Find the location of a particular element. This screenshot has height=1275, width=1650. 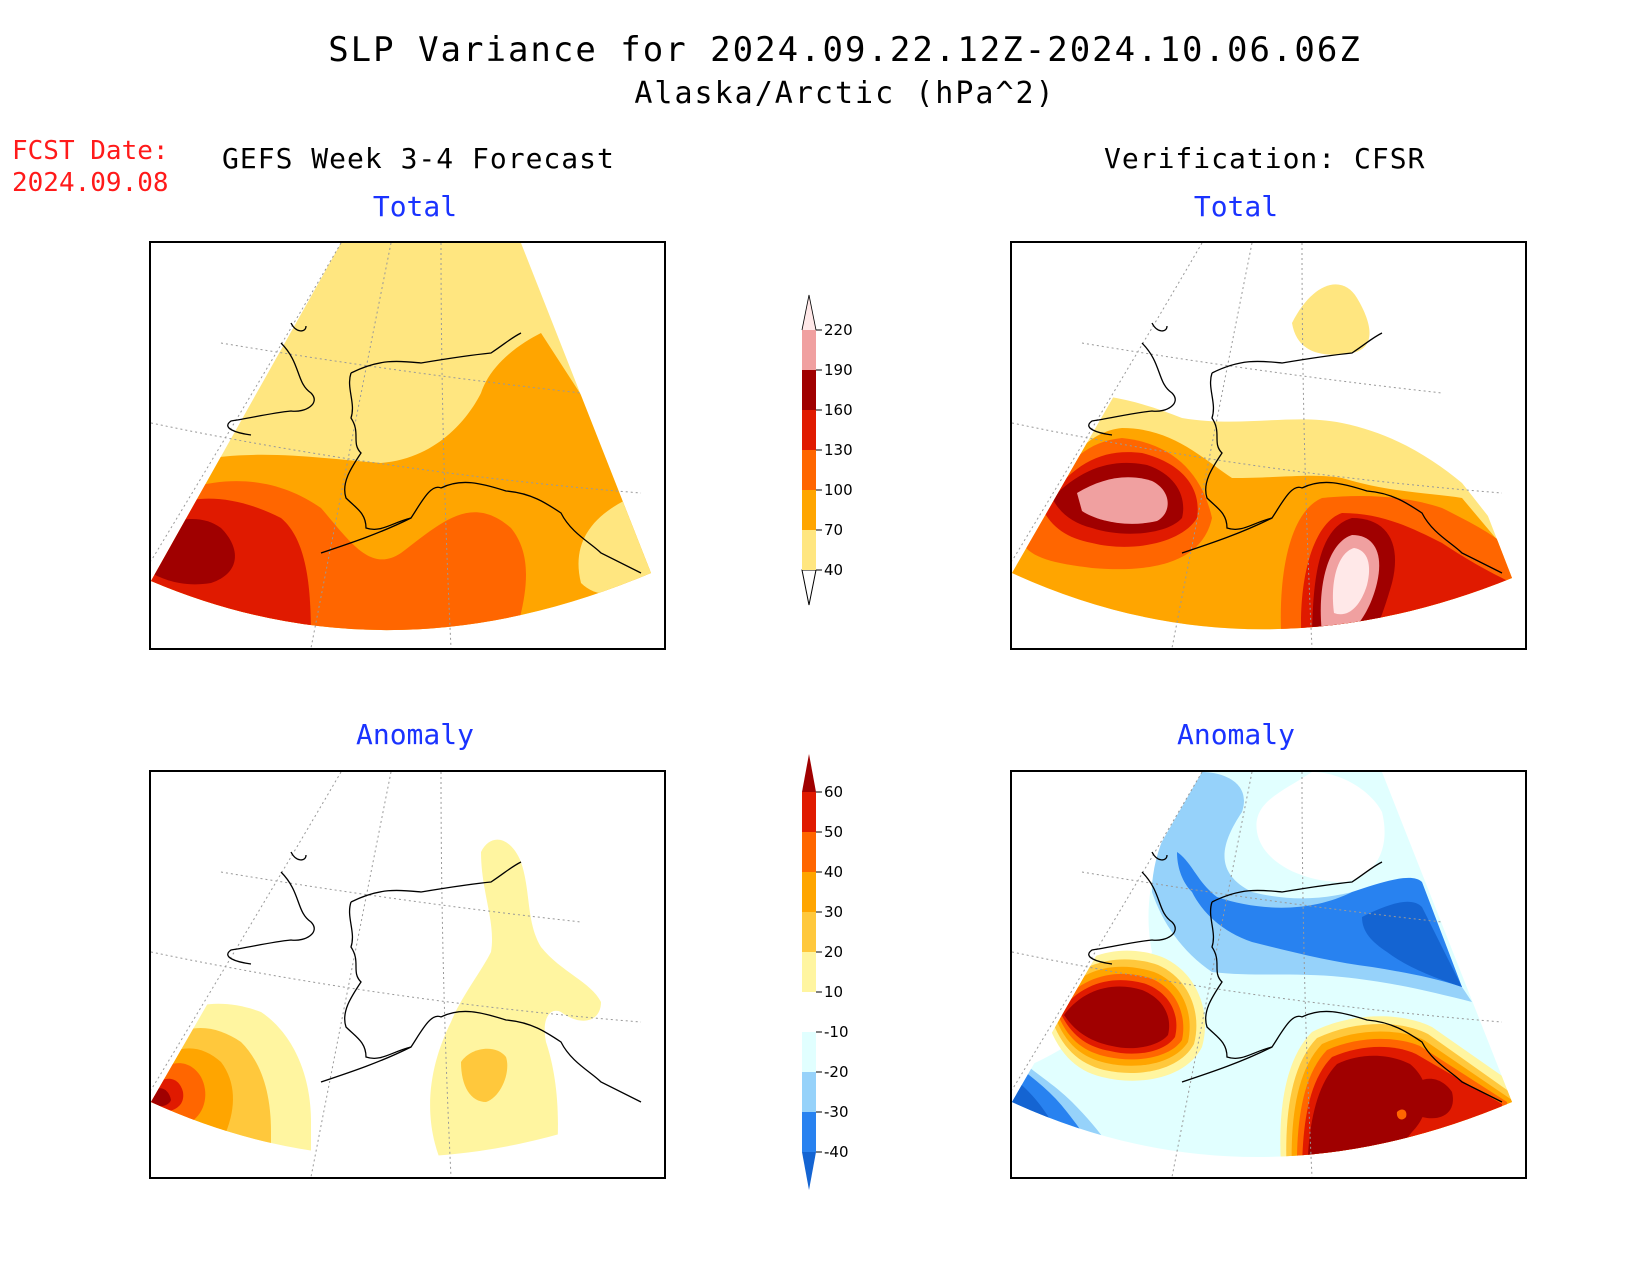

colorbar-tick-label: 60 is located at coordinates (833, 792).